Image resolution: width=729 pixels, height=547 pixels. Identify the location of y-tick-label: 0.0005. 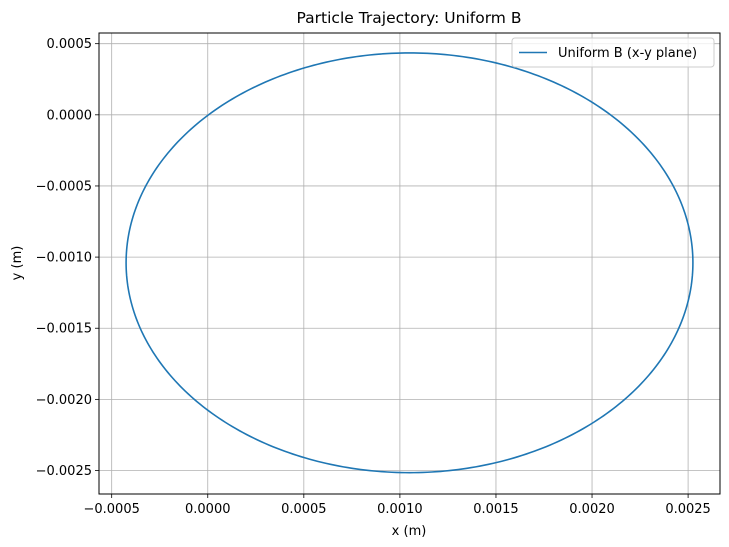
(70, 44).